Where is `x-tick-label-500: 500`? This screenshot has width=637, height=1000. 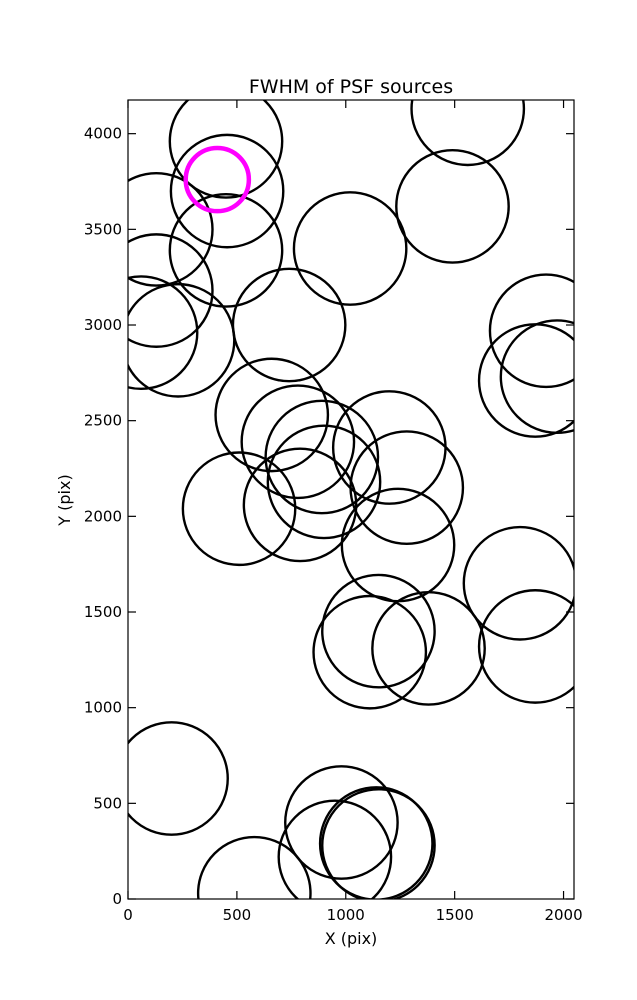 x-tick-label-500: 500 is located at coordinates (237, 915).